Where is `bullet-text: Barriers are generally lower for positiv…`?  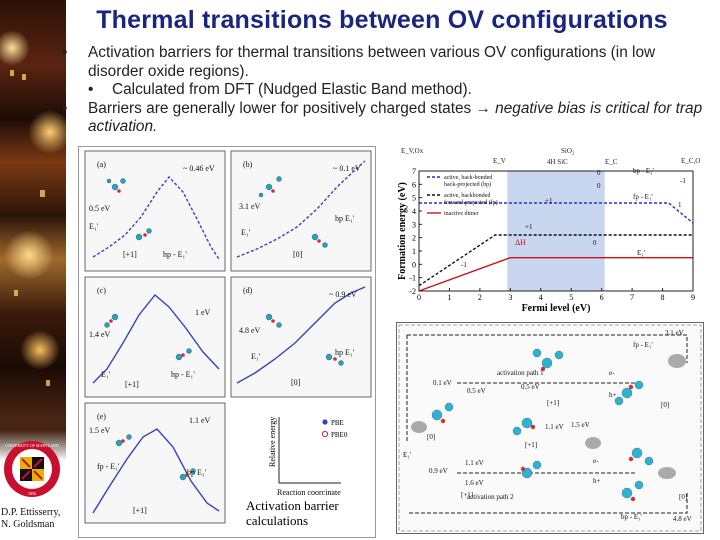
bullet-text: Barriers are generally lower for positiv… is located at coordinates (292, 108).